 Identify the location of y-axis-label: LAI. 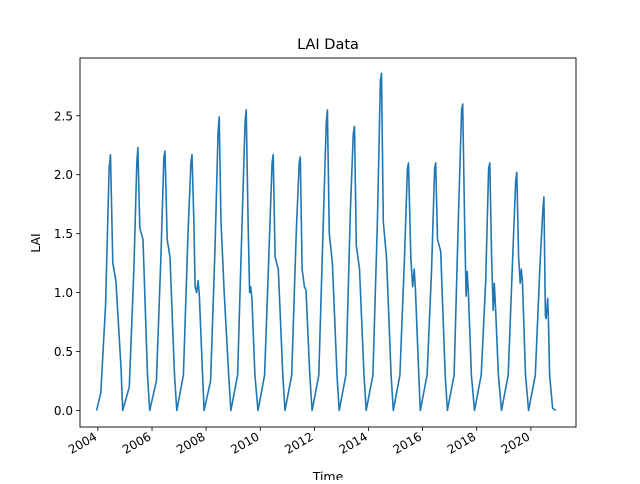
(35, 243).